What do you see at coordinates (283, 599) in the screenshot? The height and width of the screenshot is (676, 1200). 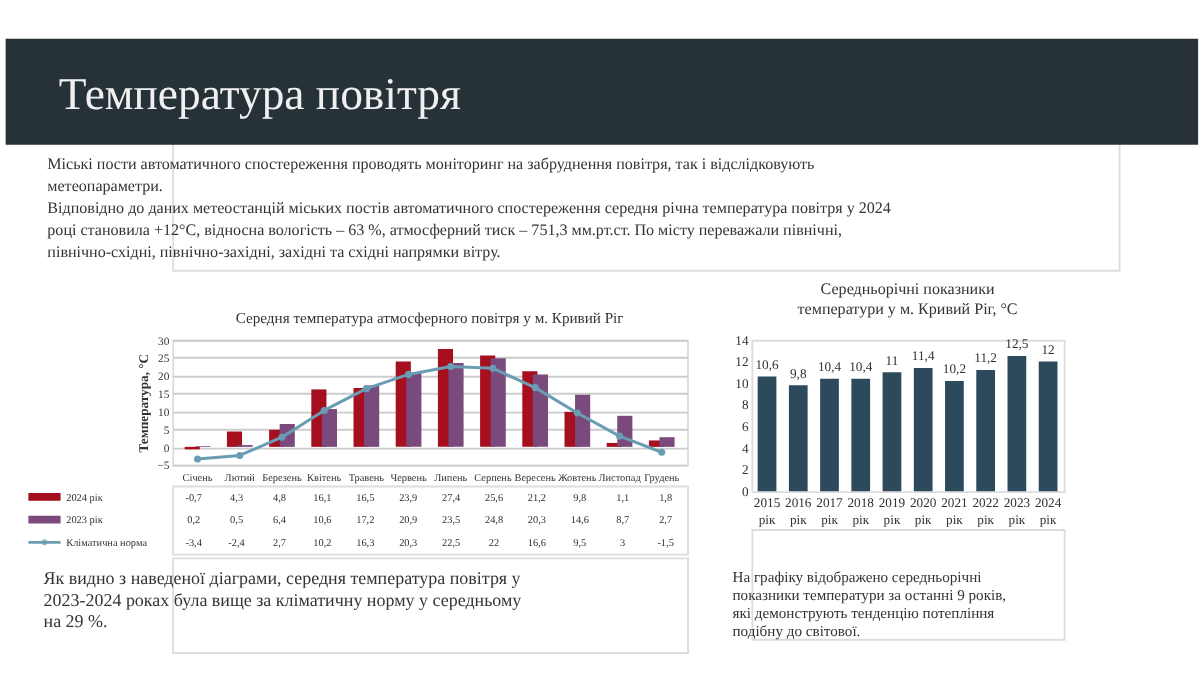 I see `text: Як видно з наведеної діаграми, середня температура повітря у 2023-2024 роках була вище за кліматичну норму у середньому на 29 %.` at bounding box center [283, 599].